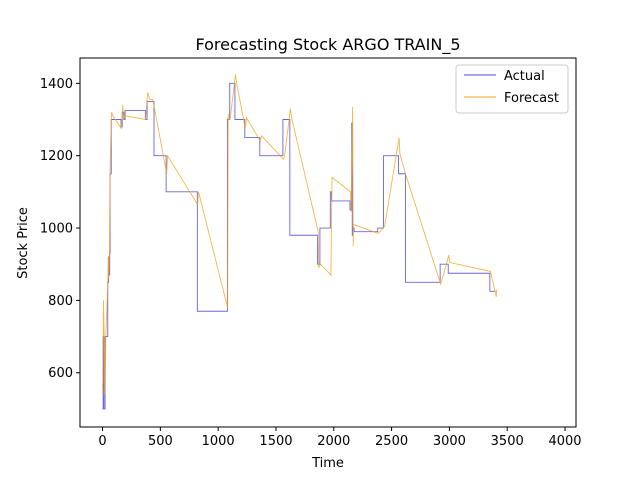  Describe the element at coordinates (531, 98) in the screenshot. I see `legend-label-forecast: Forecast` at that location.